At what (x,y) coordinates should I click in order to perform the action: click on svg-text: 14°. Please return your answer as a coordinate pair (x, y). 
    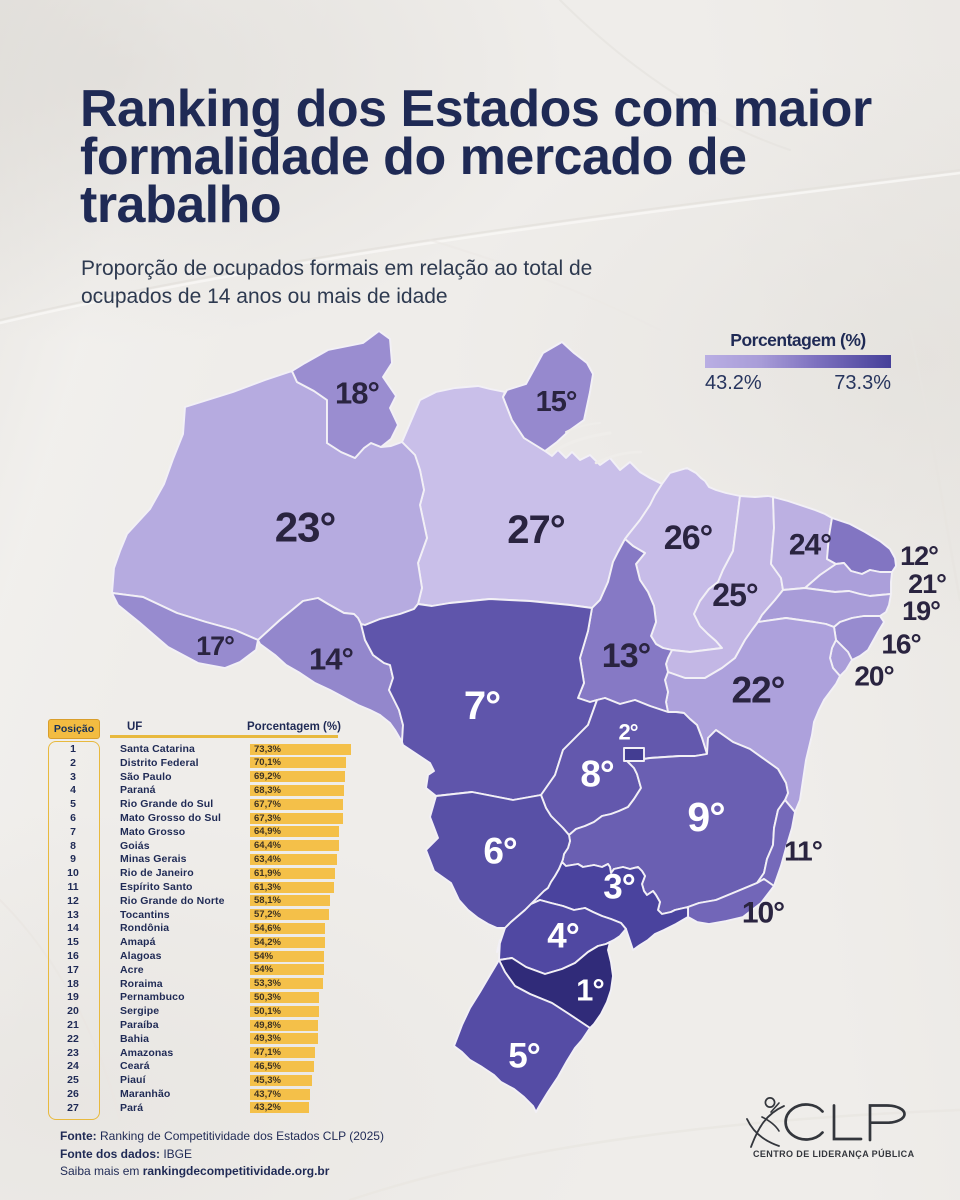
    Looking at the image, I should click on (331, 659).